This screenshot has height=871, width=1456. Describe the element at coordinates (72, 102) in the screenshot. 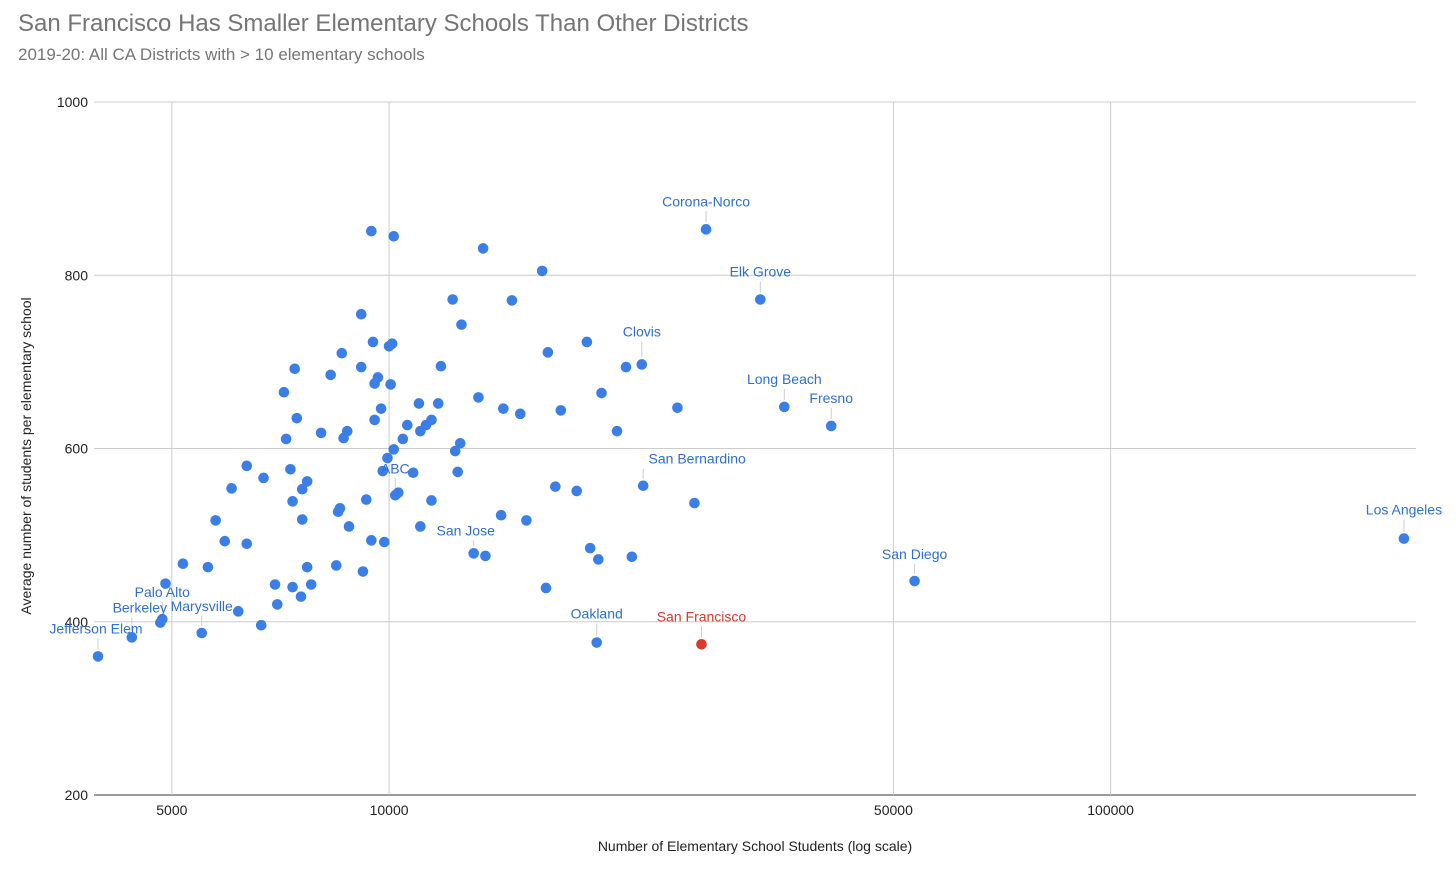

I see `y-tick-label: 1000` at that location.